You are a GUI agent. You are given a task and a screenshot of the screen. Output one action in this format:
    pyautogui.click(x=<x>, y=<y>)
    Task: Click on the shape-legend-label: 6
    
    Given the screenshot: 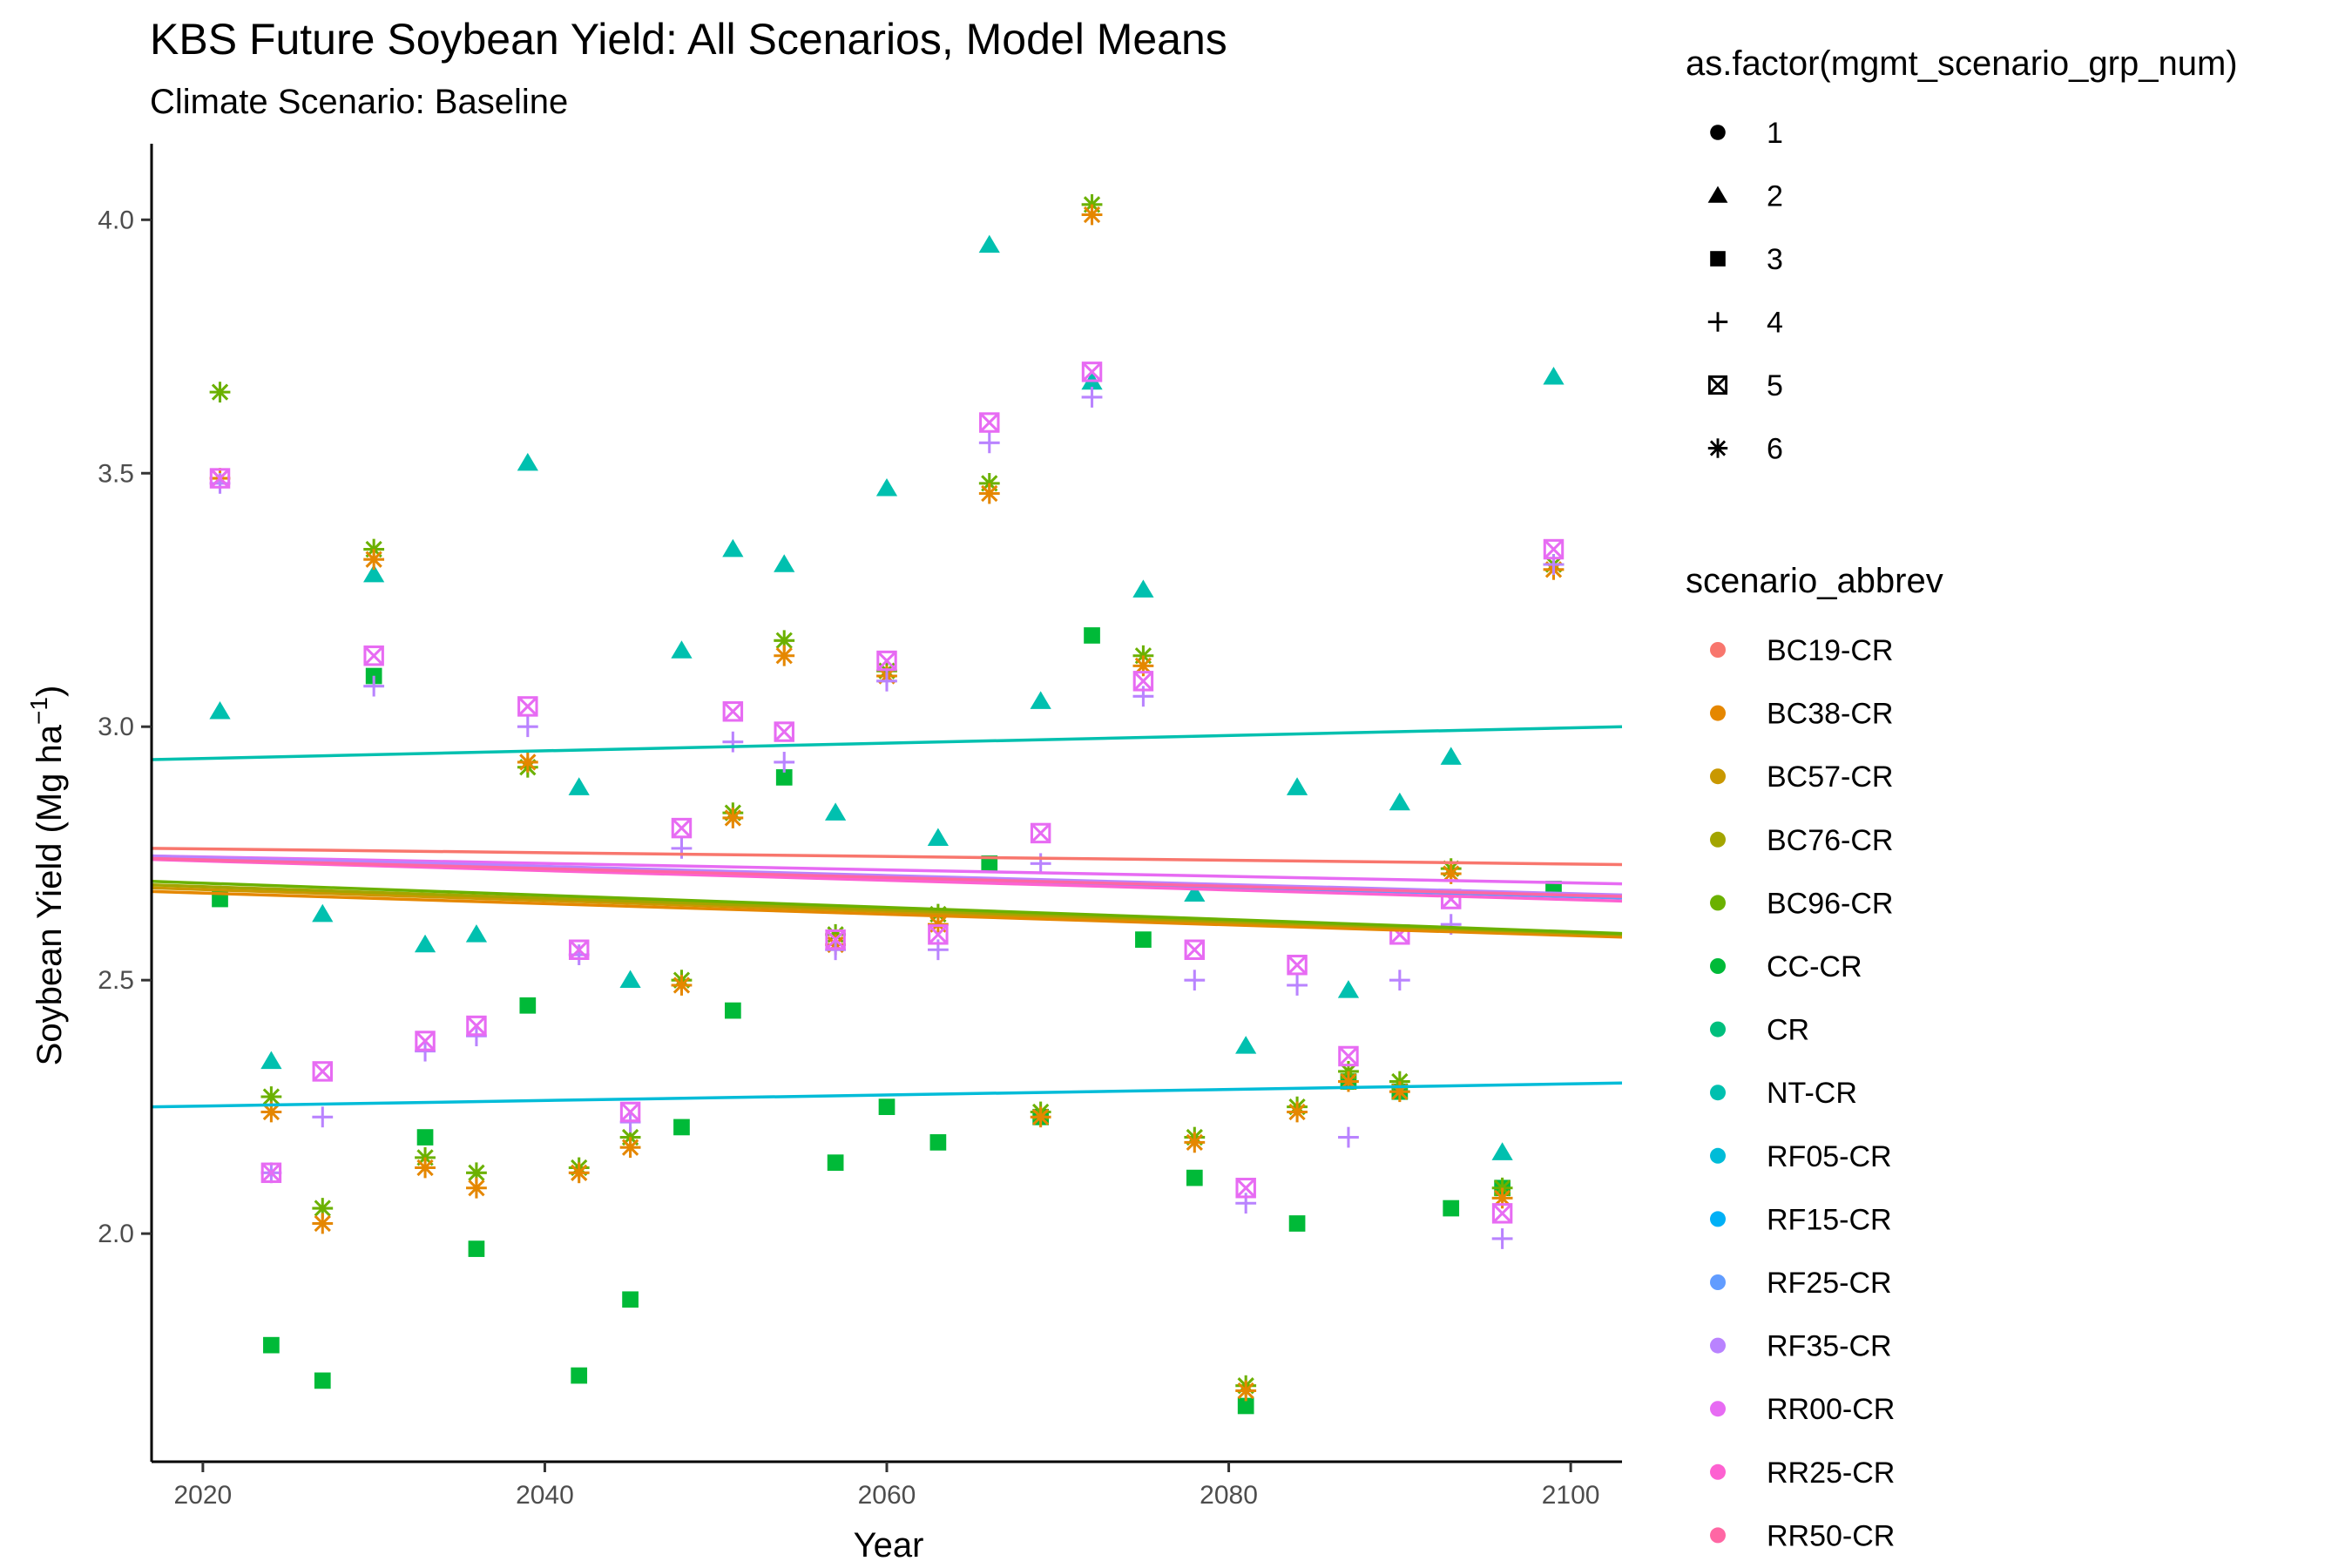 What is the action you would take?
    pyautogui.click(x=1775, y=450)
    